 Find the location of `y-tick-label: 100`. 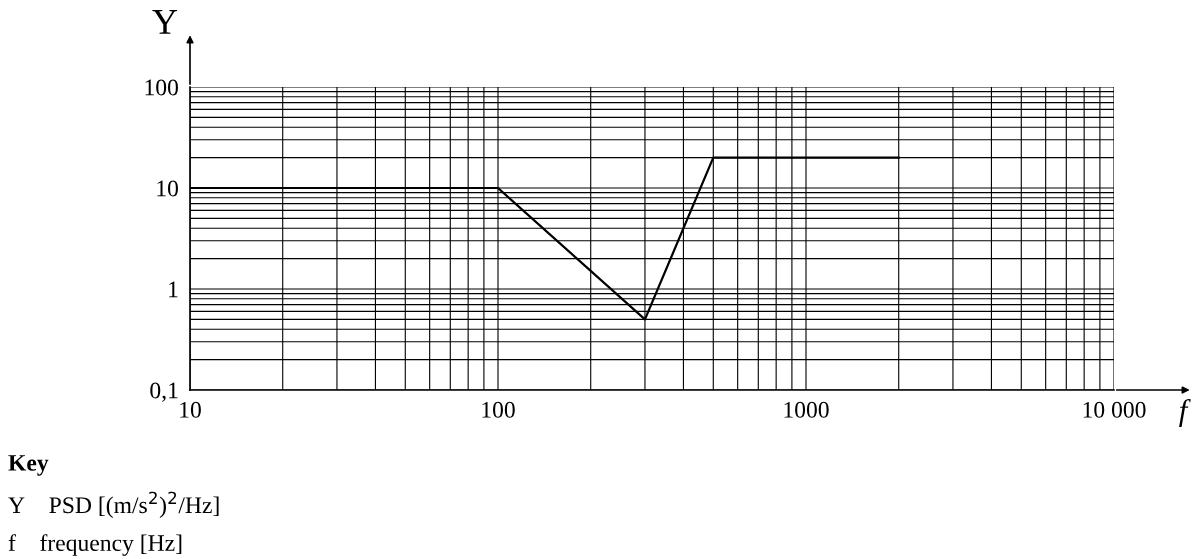

y-tick-label: 100 is located at coordinates (161, 87).